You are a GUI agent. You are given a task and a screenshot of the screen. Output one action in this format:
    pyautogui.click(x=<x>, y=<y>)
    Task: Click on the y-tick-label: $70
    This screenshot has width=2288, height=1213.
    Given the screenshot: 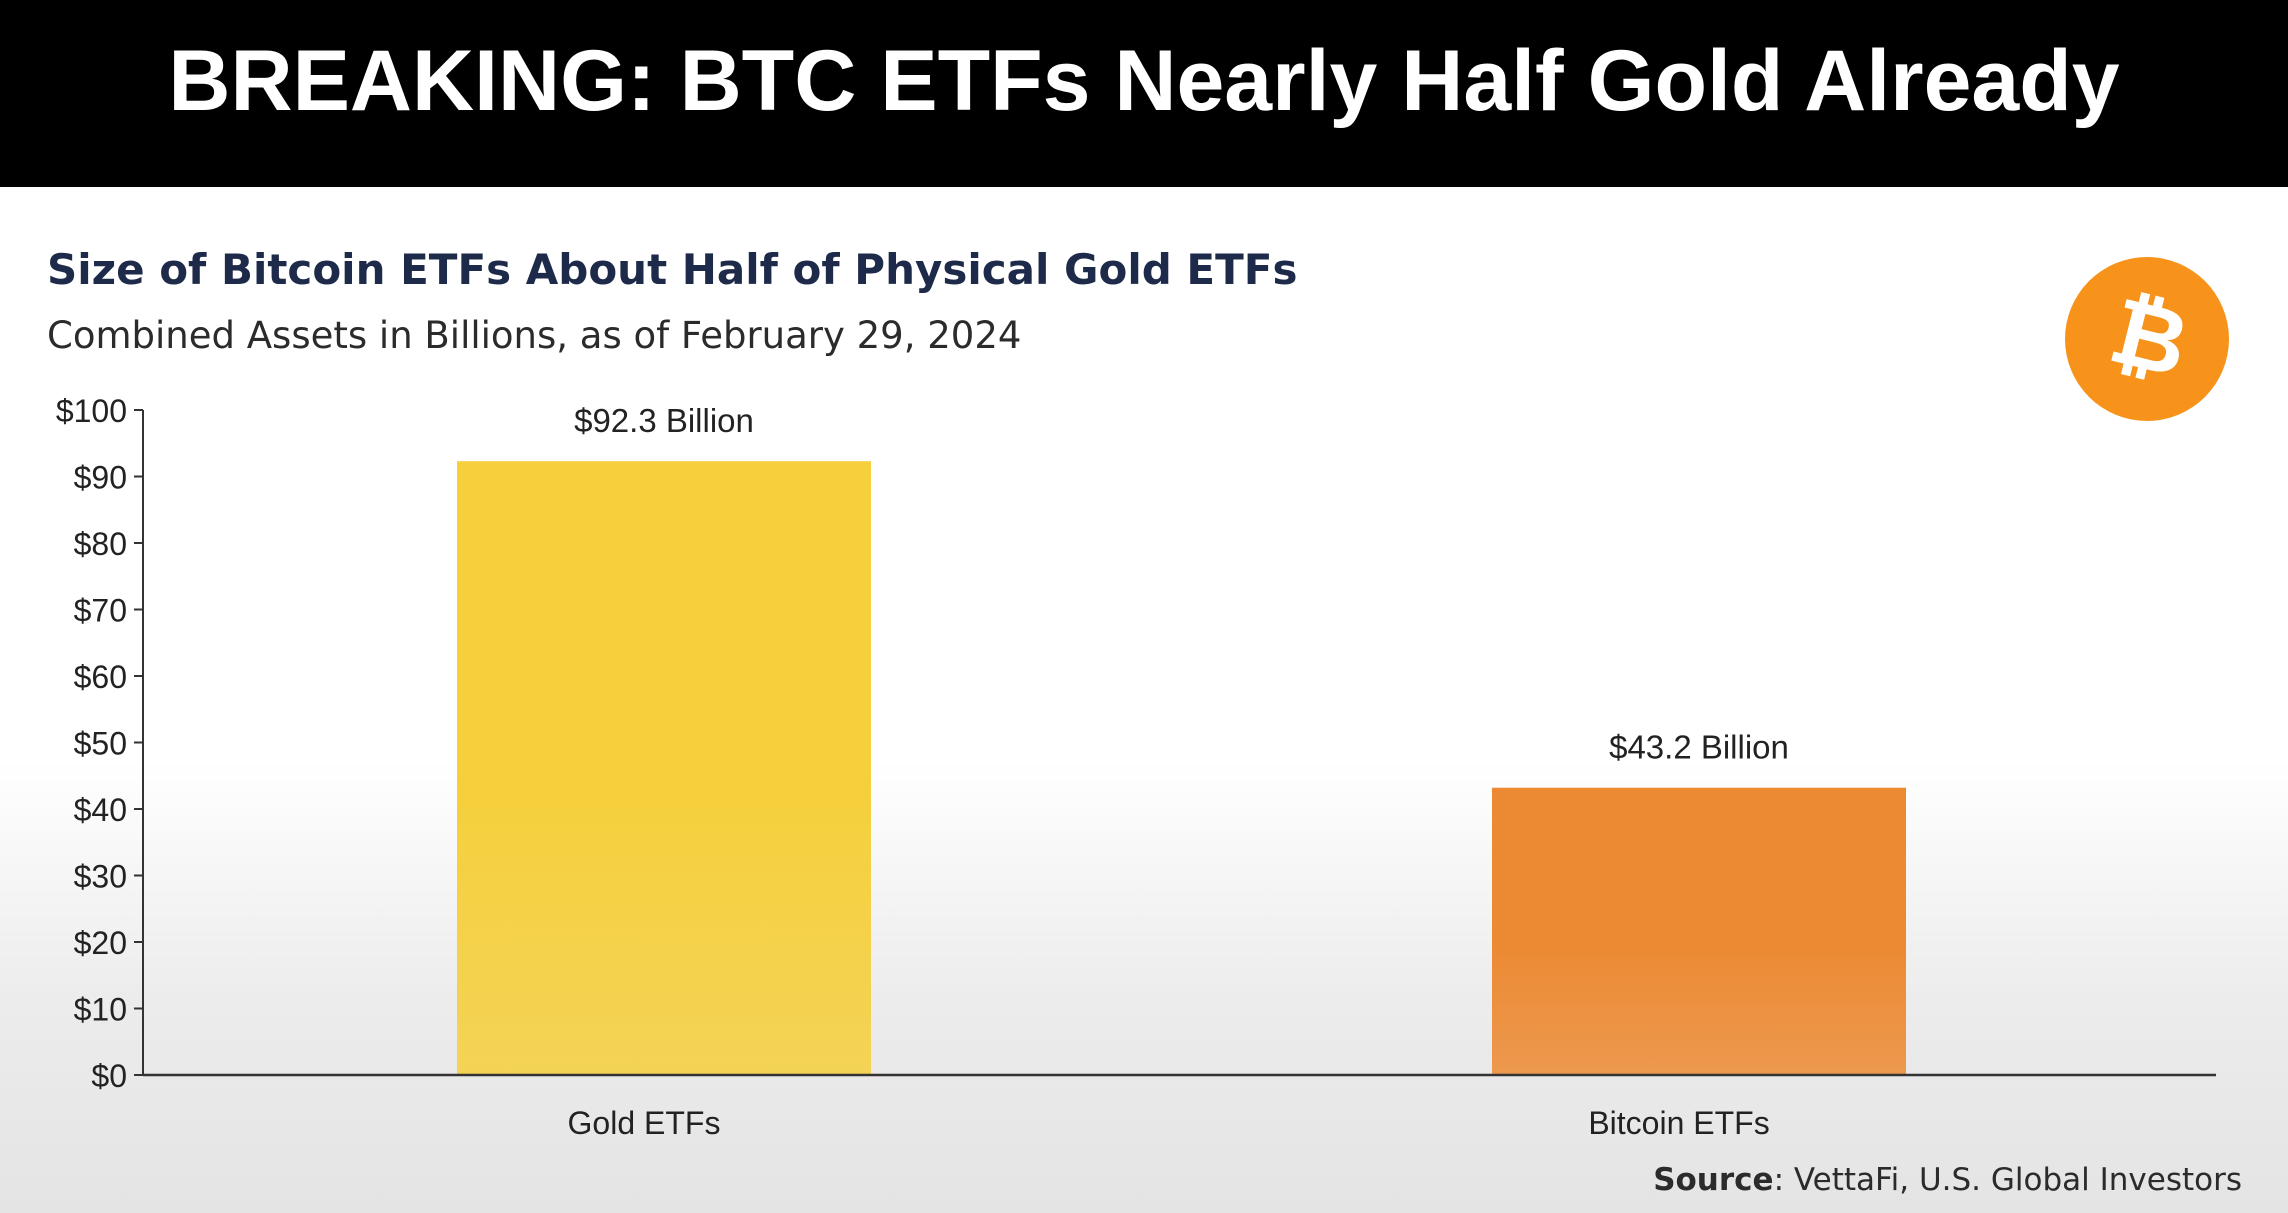 What is the action you would take?
    pyautogui.click(x=100, y=611)
    